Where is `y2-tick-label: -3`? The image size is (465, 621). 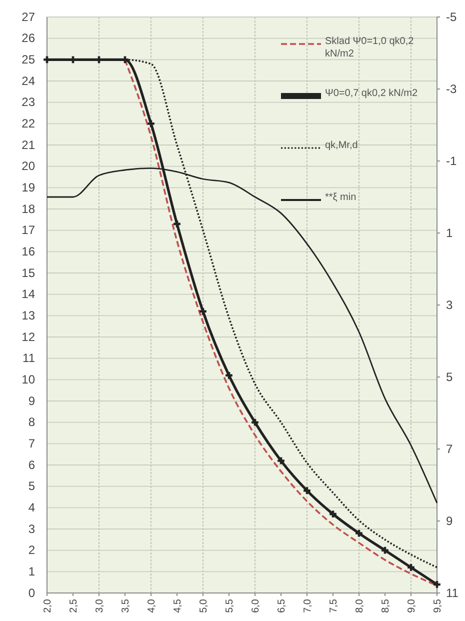
y2-tick-label: -3 is located at coordinates (451, 89).